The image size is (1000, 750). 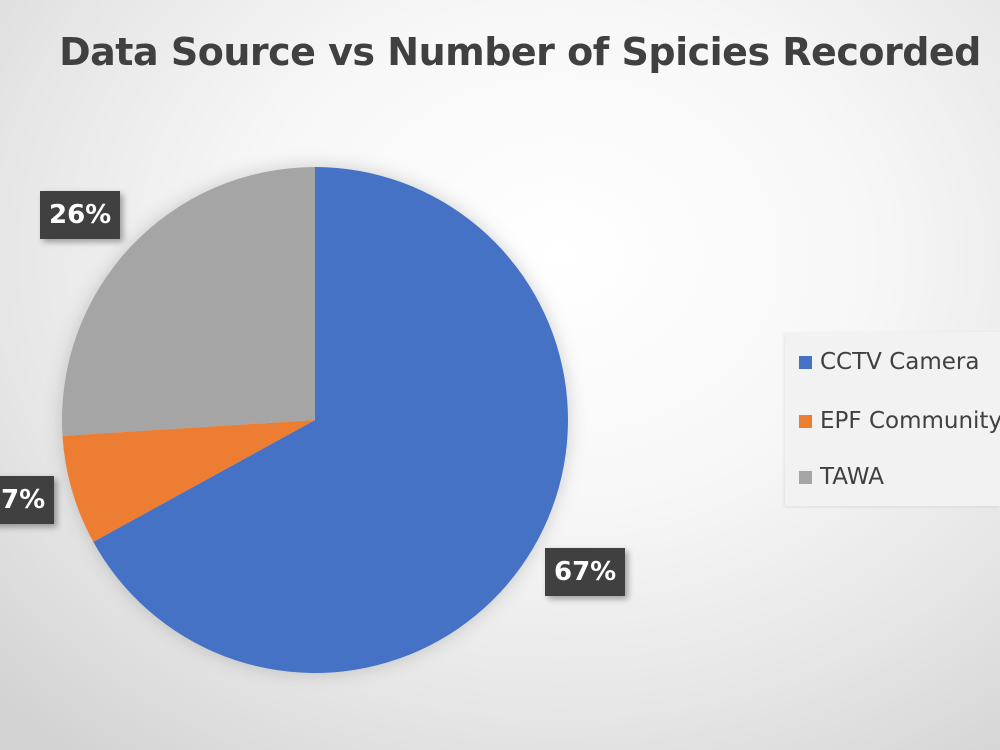 What do you see at coordinates (188, 301) in the screenshot?
I see `pie-slice-tawa` at bounding box center [188, 301].